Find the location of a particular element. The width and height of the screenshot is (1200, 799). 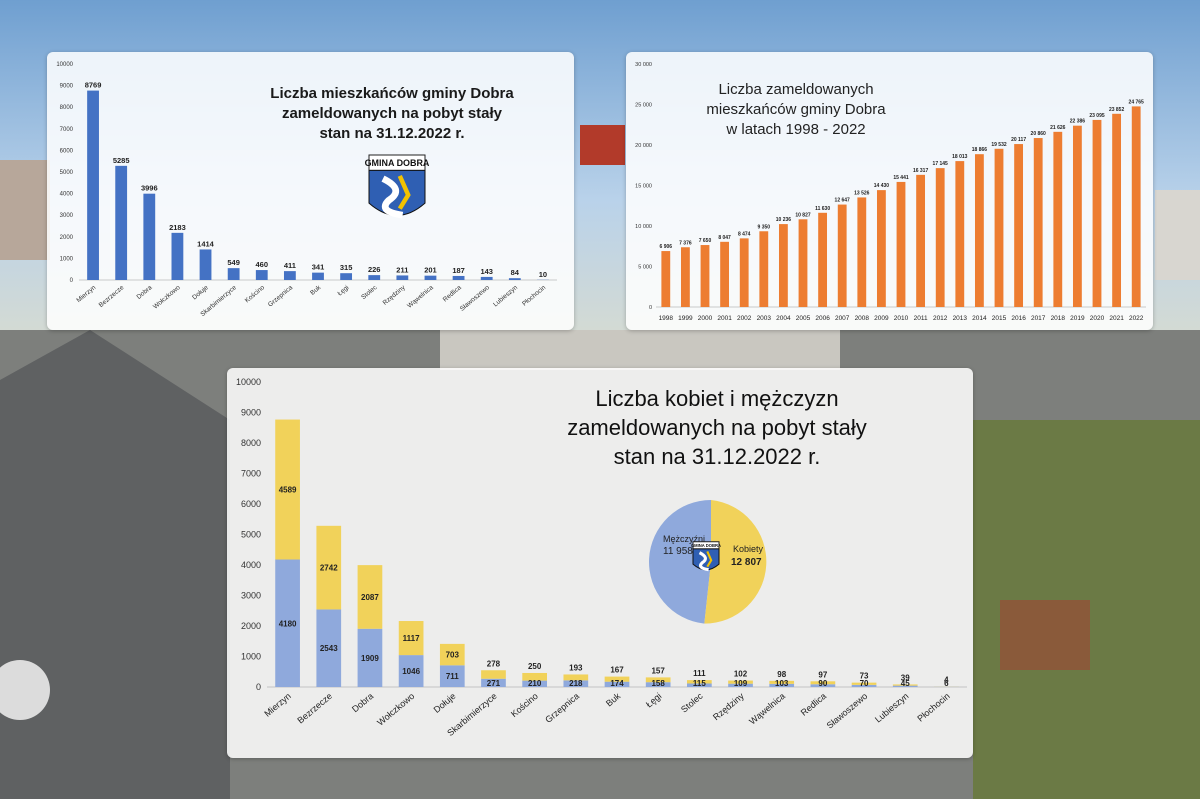

data-label: 17 145 is located at coordinates (941, 164).